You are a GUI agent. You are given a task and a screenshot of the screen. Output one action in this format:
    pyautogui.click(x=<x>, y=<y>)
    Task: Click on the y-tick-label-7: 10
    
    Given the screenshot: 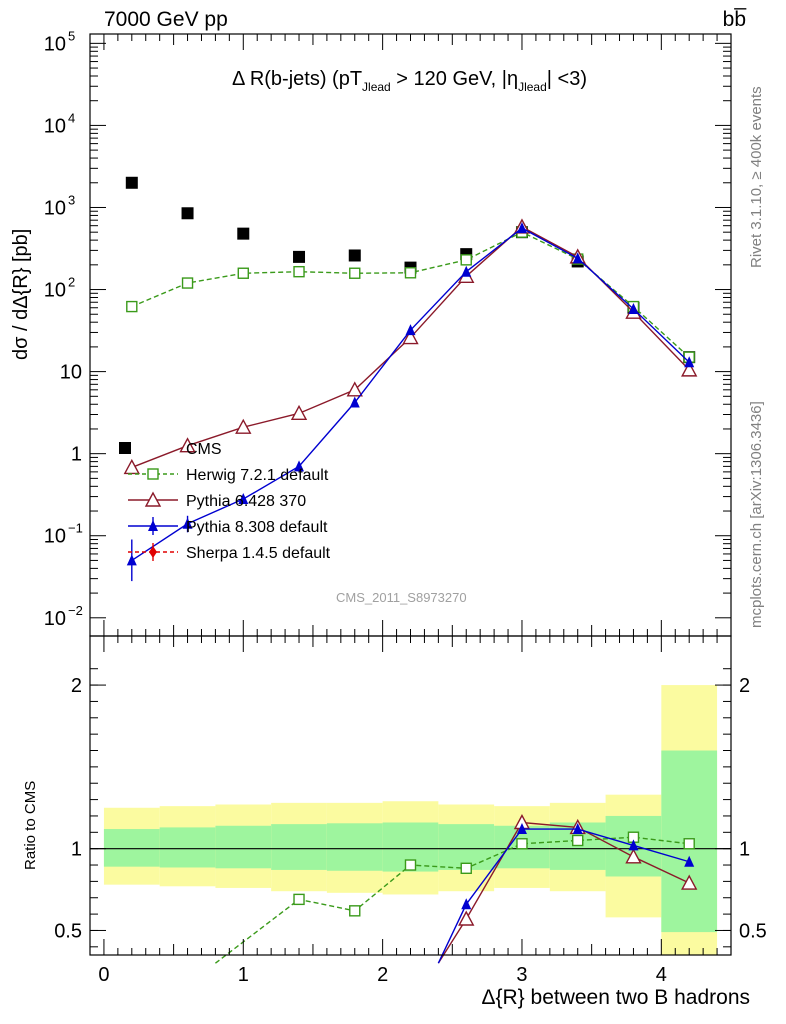 What is the action you would take?
    pyautogui.click(x=55, y=44)
    